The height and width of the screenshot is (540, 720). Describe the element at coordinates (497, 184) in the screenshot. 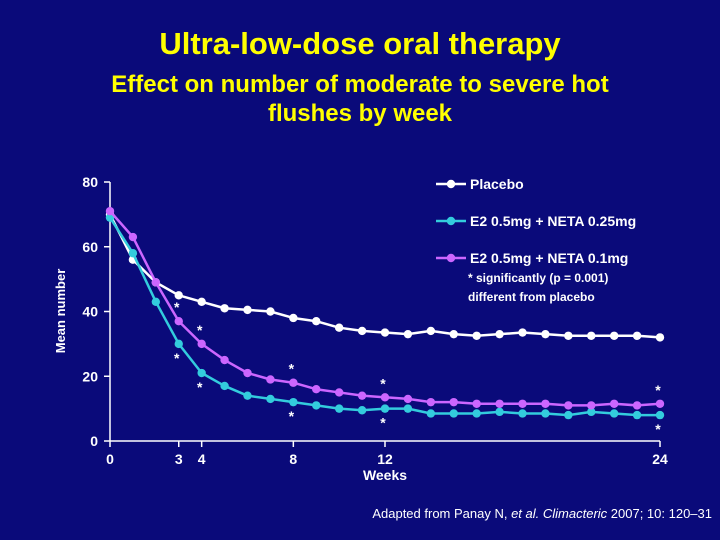

I see `legend-label: Placebo` at that location.